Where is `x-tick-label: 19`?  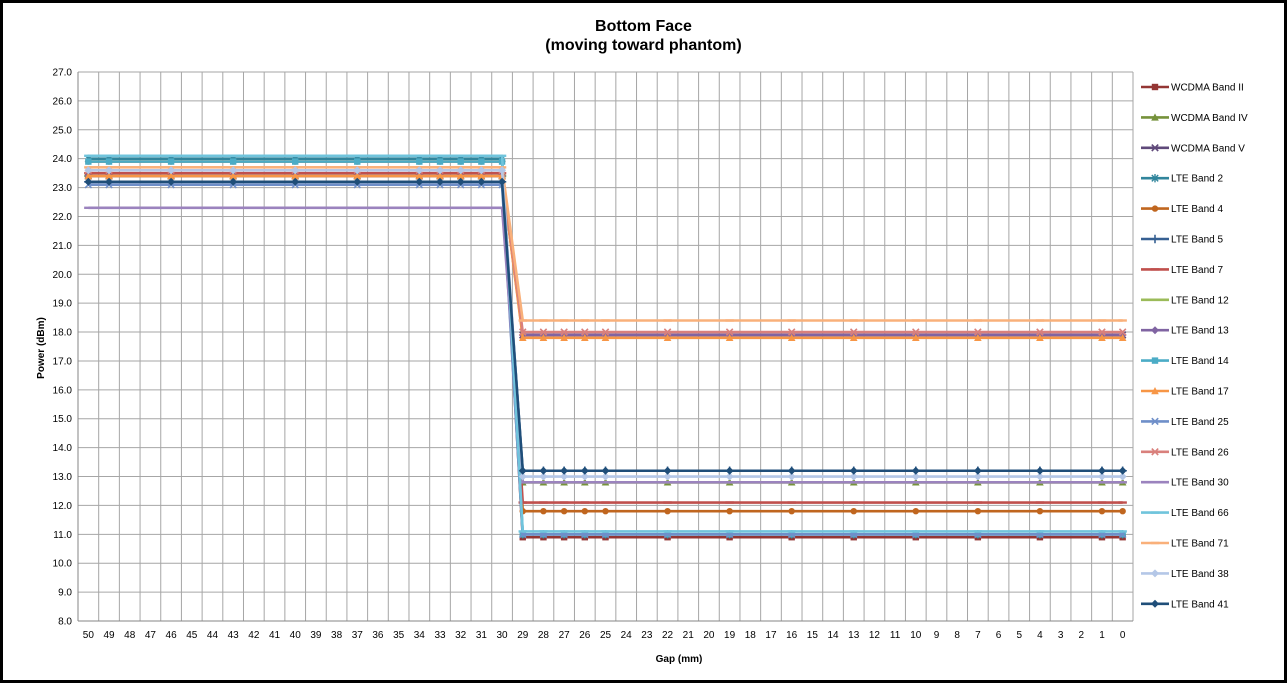 x-tick-label: 19 is located at coordinates (730, 635).